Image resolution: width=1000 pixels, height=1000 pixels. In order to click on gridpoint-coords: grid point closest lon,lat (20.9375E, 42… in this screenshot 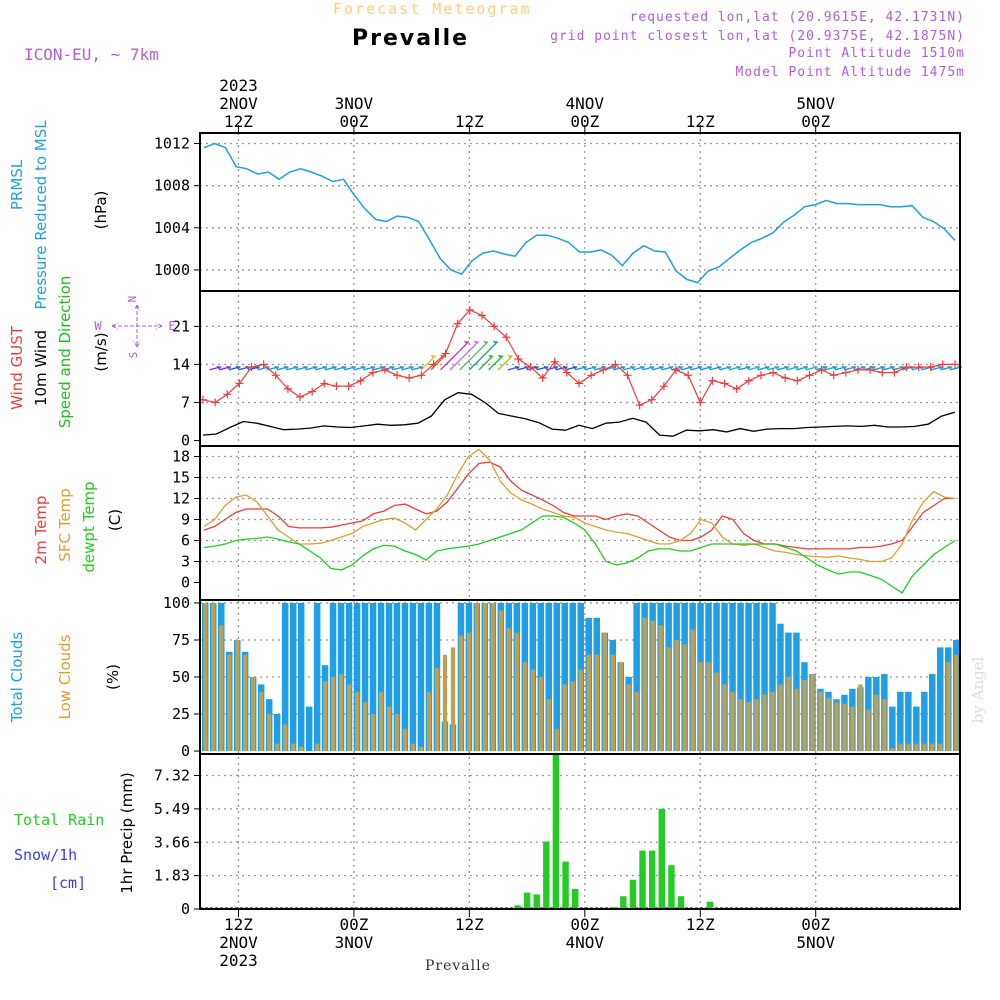, I will do `click(757, 36)`.